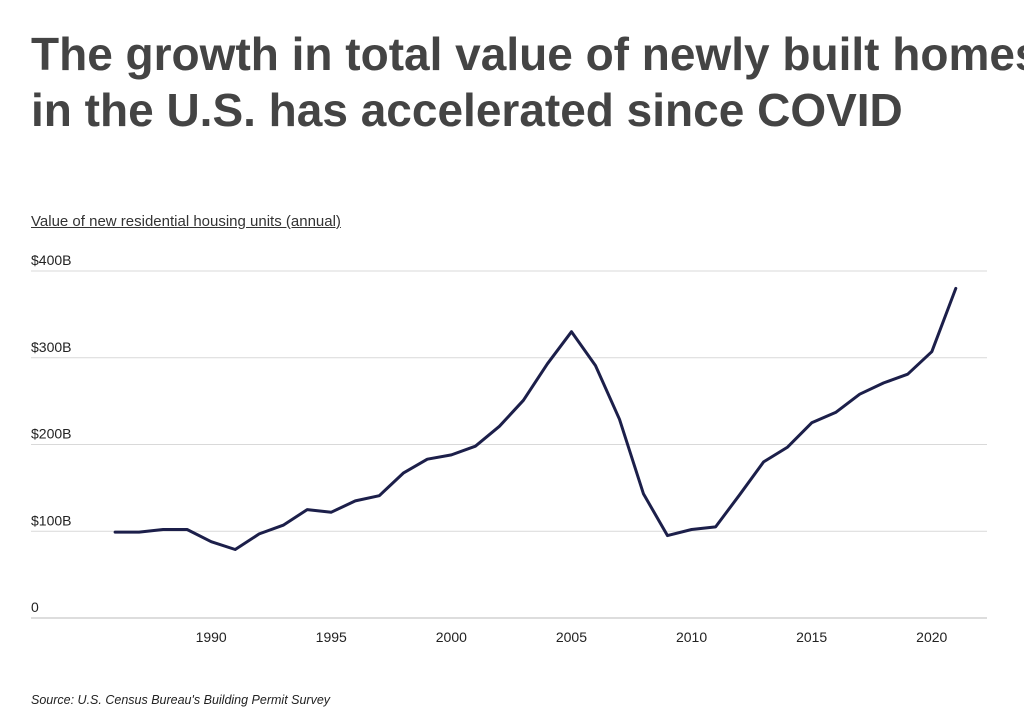 The image size is (1024, 715). What do you see at coordinates (51, 347) in the screenshot?
I see `y-tick-label: $300B` at bounding box center [51, 347].